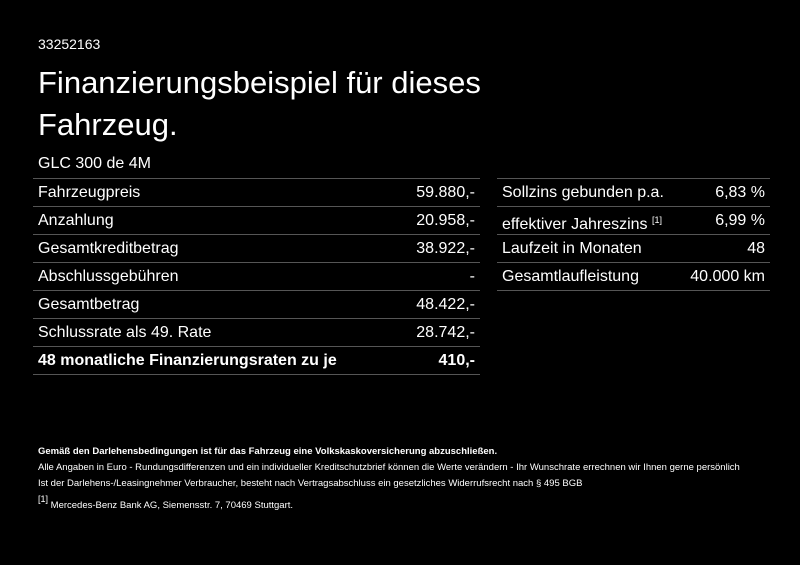 The image size is (800, 565). What do you see at coordinates (256, 193) in the screenshot?
I see `table-row: Fahrzeugpreis 59.880,-` at bounding box center [256, 193].